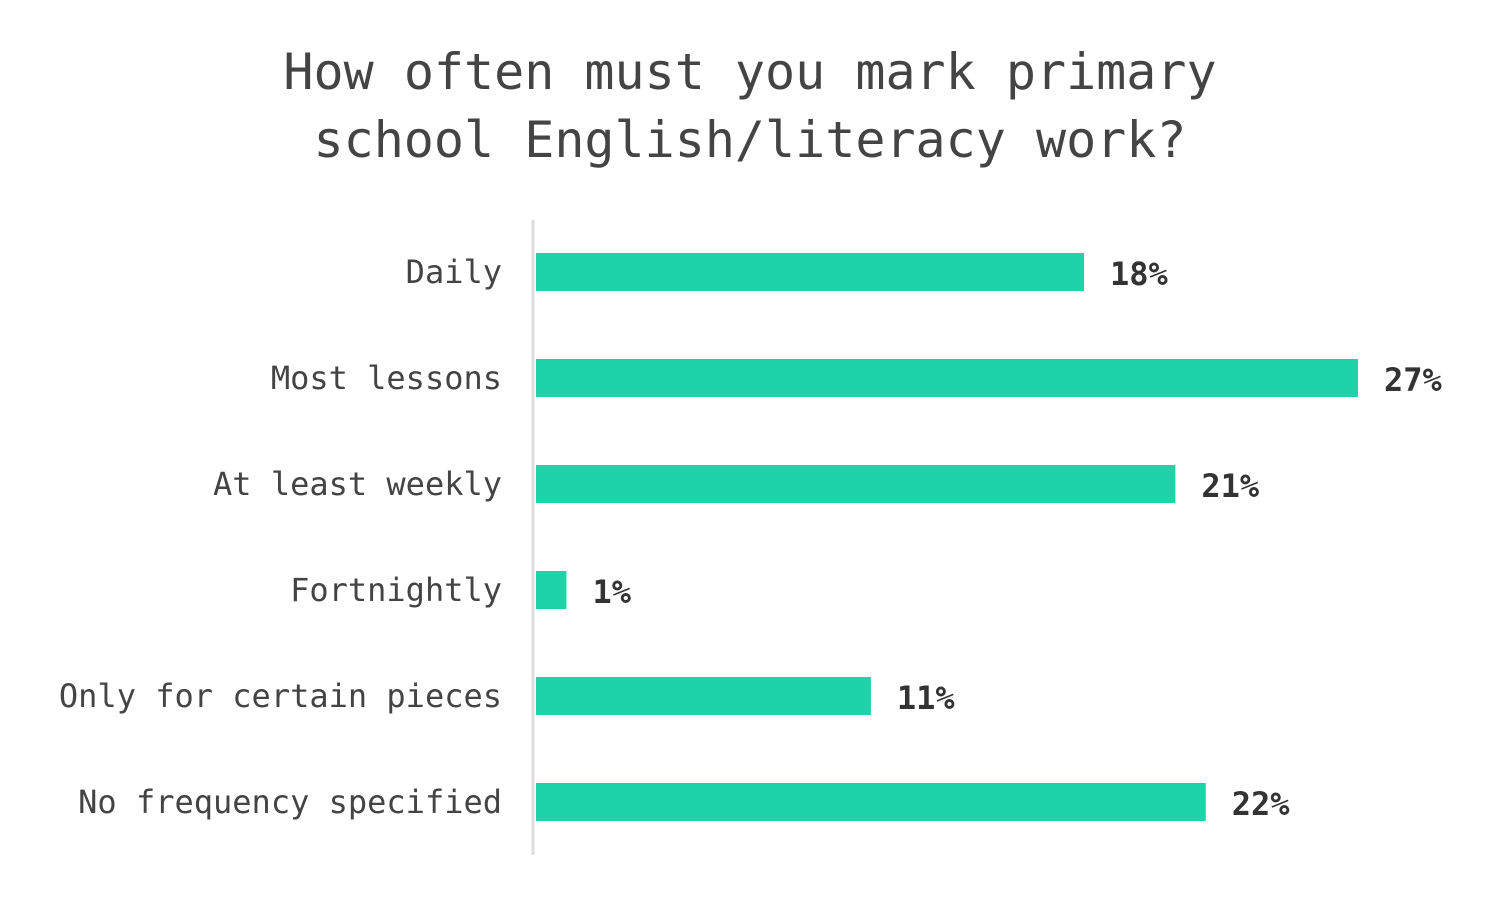 The width and height of the screenshot is (1500, 900). Describe the element at coordinates (386, 378) in the screenshot. I see `category-label: Most lessons` at that location.